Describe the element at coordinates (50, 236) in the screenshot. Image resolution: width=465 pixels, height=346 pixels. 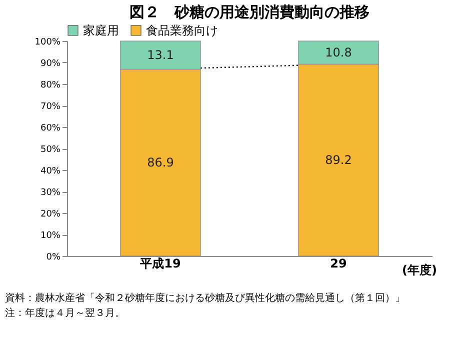
I see `y-tick-label: 10%` at that location.